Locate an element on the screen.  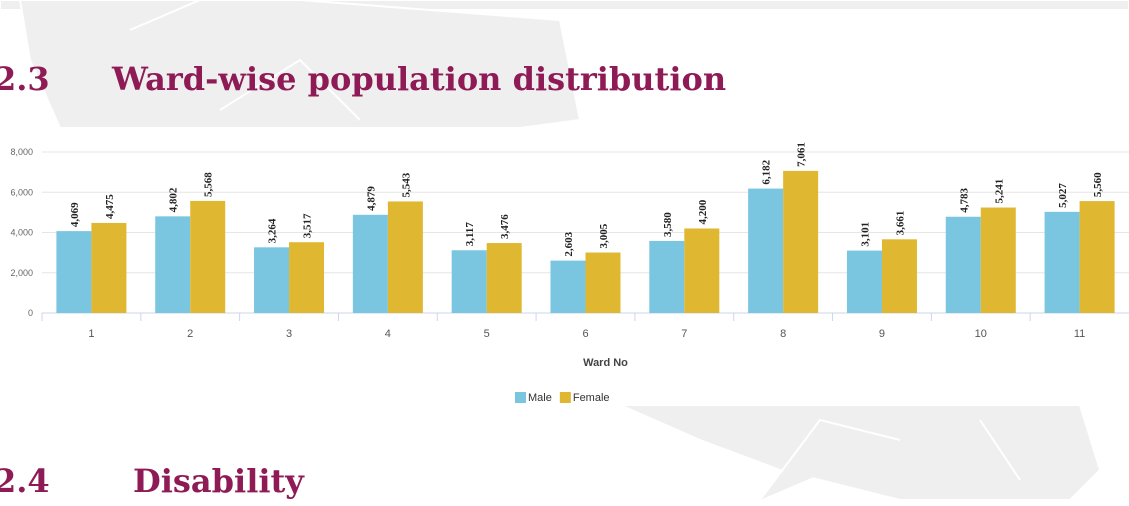
data-label: 3,476 is located at coordinates (505, 226).